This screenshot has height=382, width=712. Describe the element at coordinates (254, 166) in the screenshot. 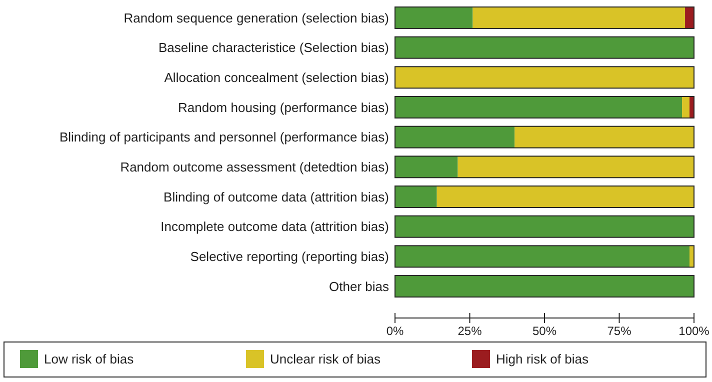

I see `y-tick-label: Random outcome assessment (detedtion bias)` at that location.